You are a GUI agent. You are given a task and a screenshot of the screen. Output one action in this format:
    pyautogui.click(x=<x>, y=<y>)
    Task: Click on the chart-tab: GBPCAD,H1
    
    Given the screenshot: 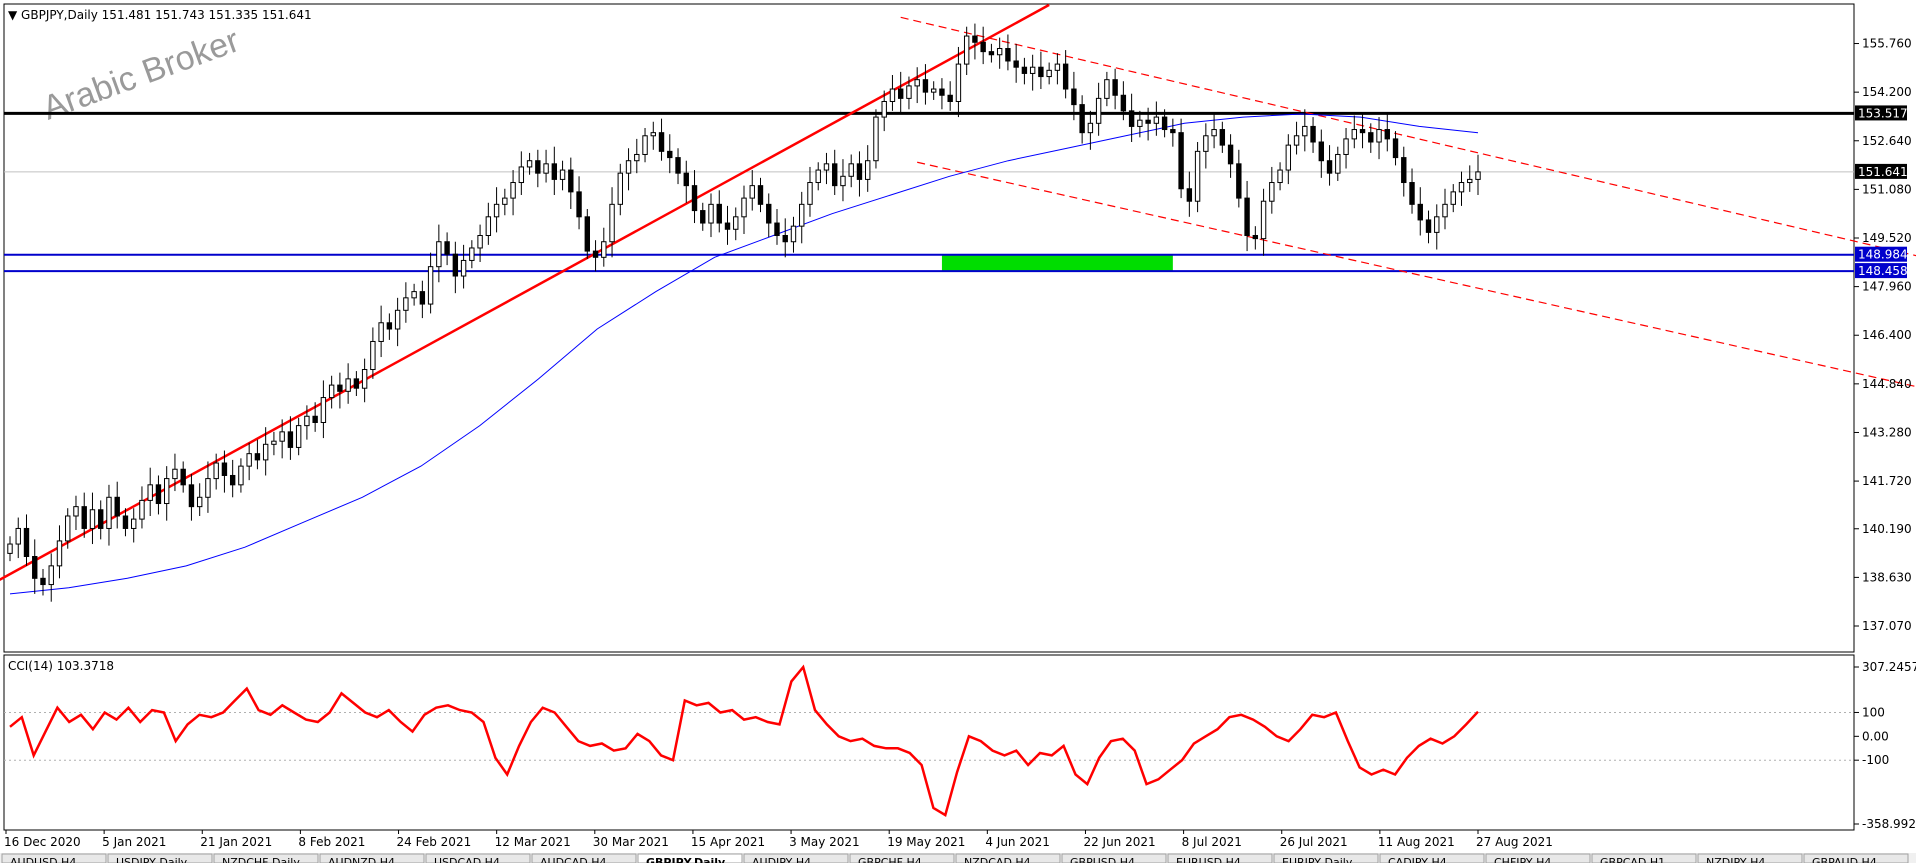 What is the action you would take?
    pyautogui.click(x=1644, y=858)
    